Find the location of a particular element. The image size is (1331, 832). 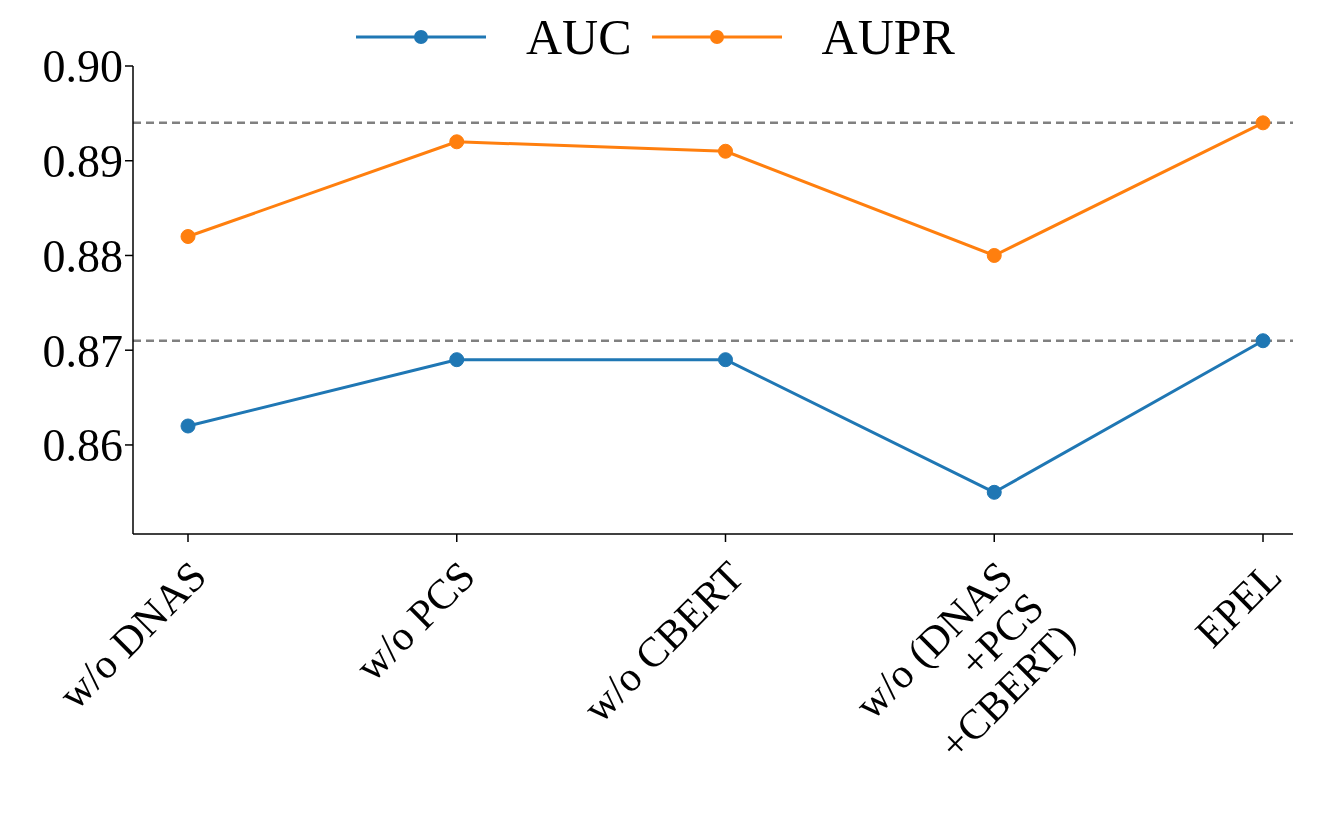

y-tick-label: 0.90 is located at coordinates (82, 67).